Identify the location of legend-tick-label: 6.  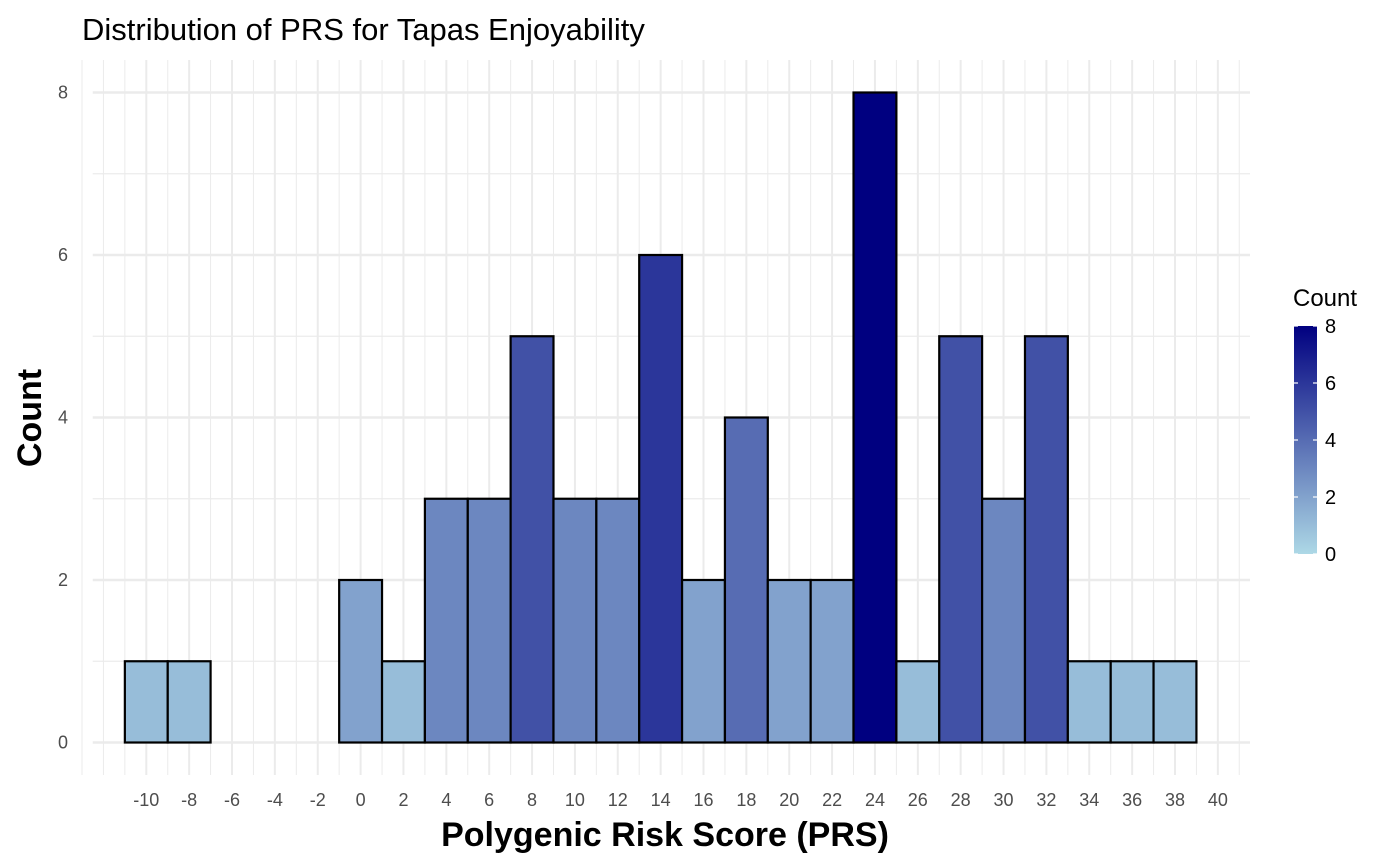
(1330, 384).